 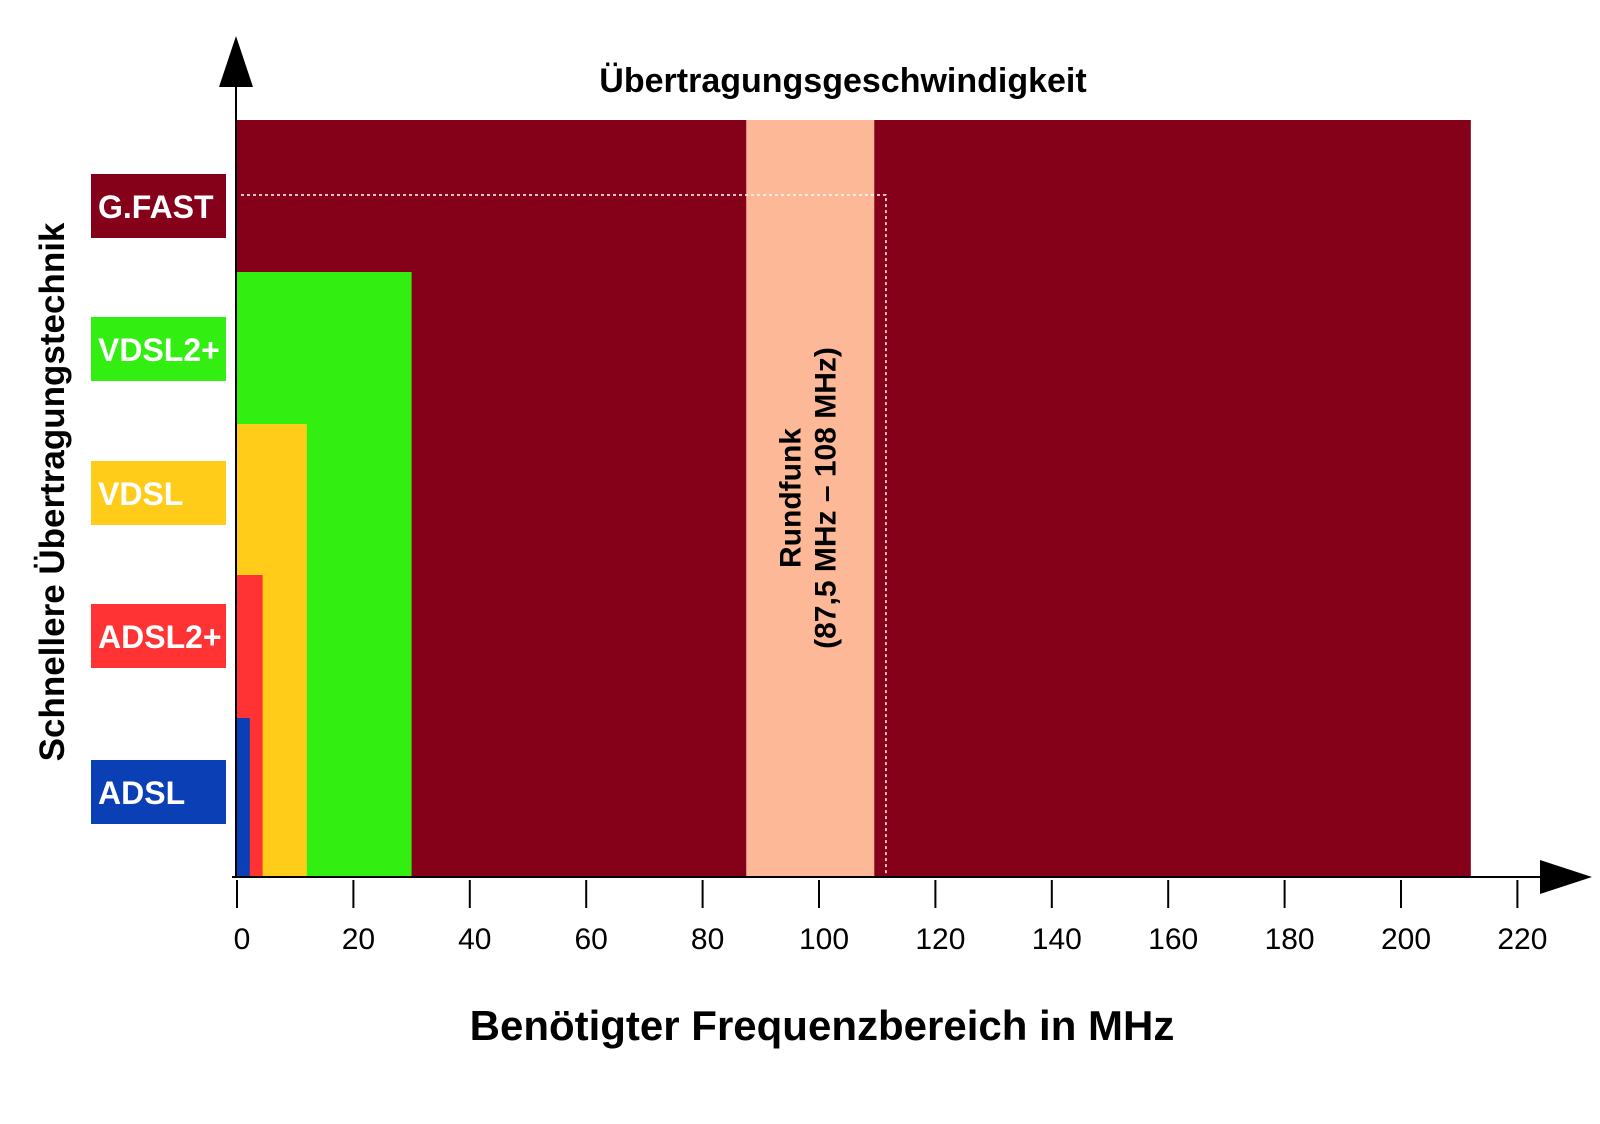 I want to click on y-axis-label: Schnellere Übertragungstechnik, so click(x=52, y=491).